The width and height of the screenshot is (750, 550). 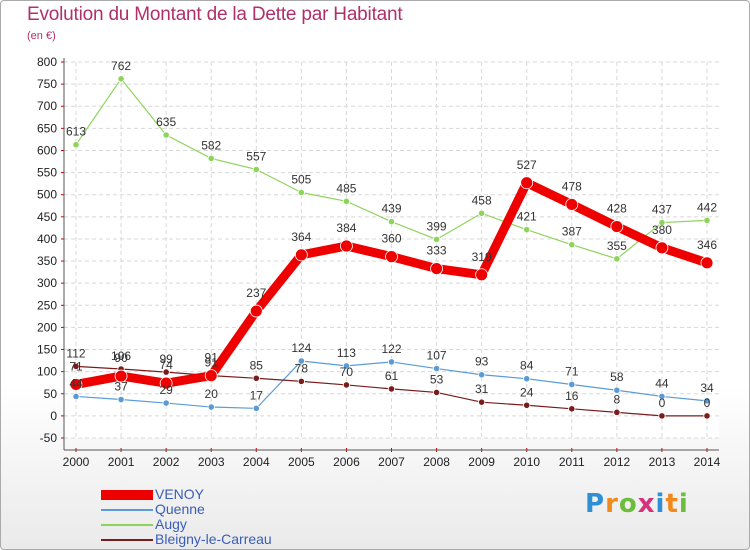 What do you see at coordinates (166, 122) in the screenshot?
I see `data-label-augy: 635` at bounding box center [166, 122].